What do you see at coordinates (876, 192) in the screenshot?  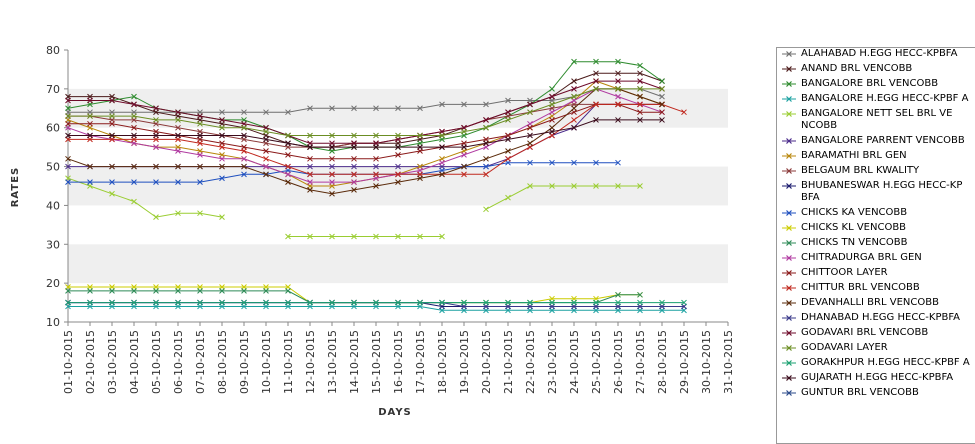 I see `legend-item: BHUBANESWAR H.EGG HECC-KP BFA` at bounding box center [876, 192].